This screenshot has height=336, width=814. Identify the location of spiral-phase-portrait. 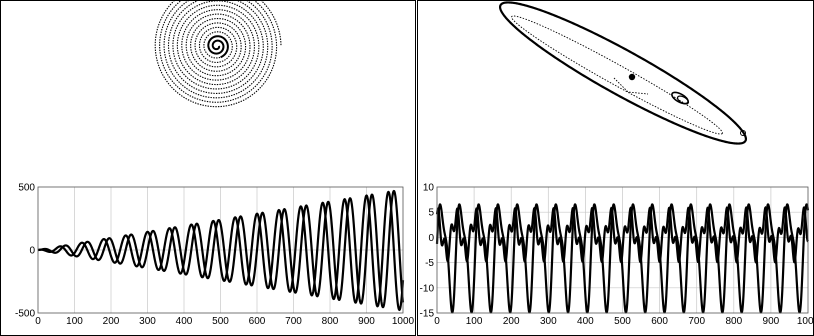
(218, 54).